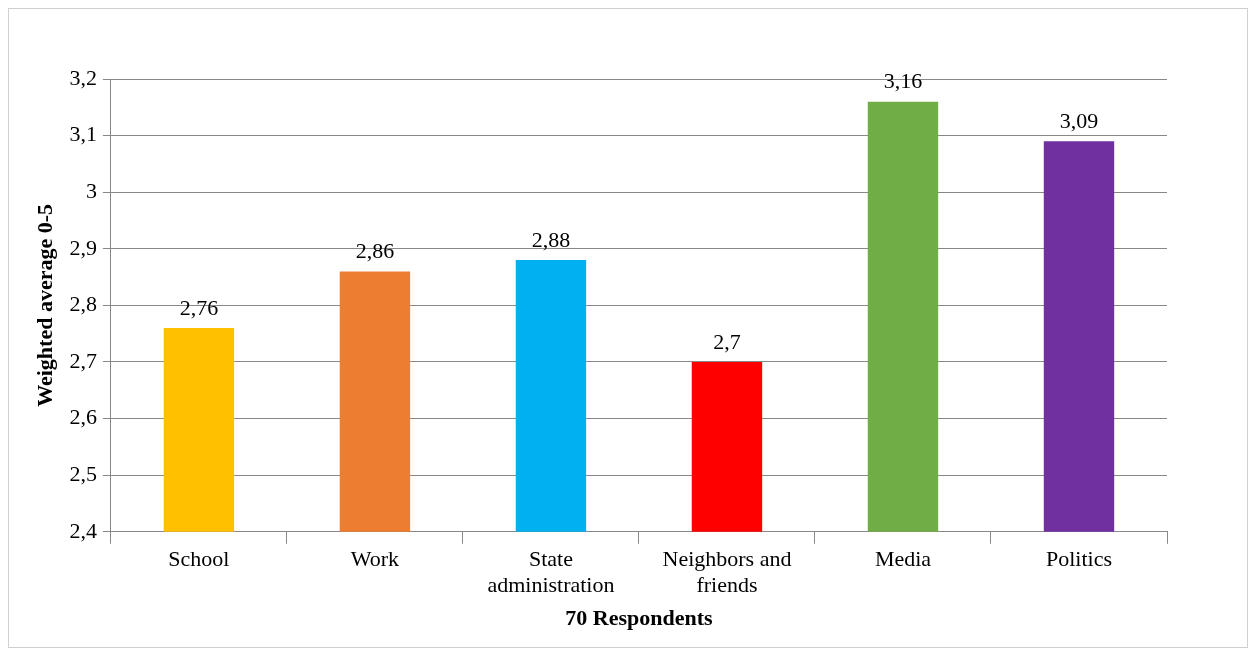  What do you see at coordinates (44, 305) in the screenshot?
I see `y-axis-title: Weighted average 0-5` at bounding box center [44, 305].